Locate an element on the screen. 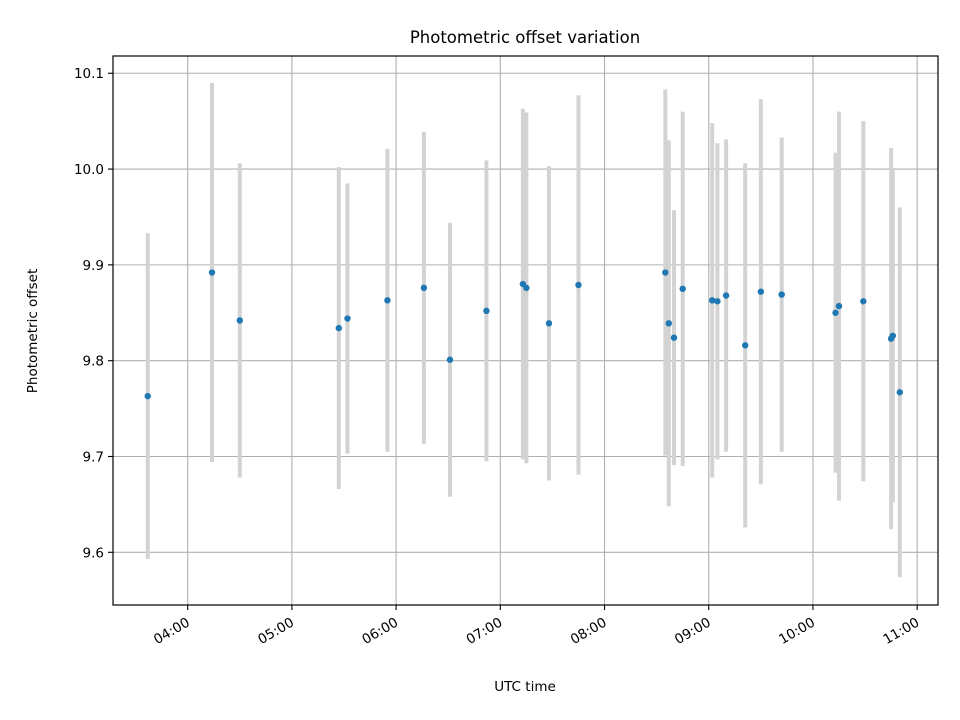 This screenshot has height=720, width=960. y-axis-ticks: 9.6 9.7 9.8 9.9 10.0 10.1 is located at coordinates (93, 313).